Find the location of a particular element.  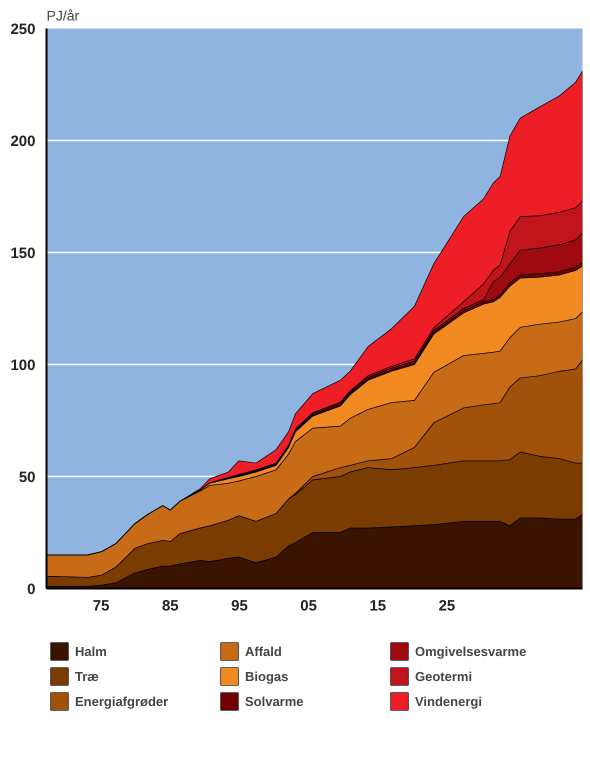

legend-label: Vindenergi is located at coordinates (449, 701).